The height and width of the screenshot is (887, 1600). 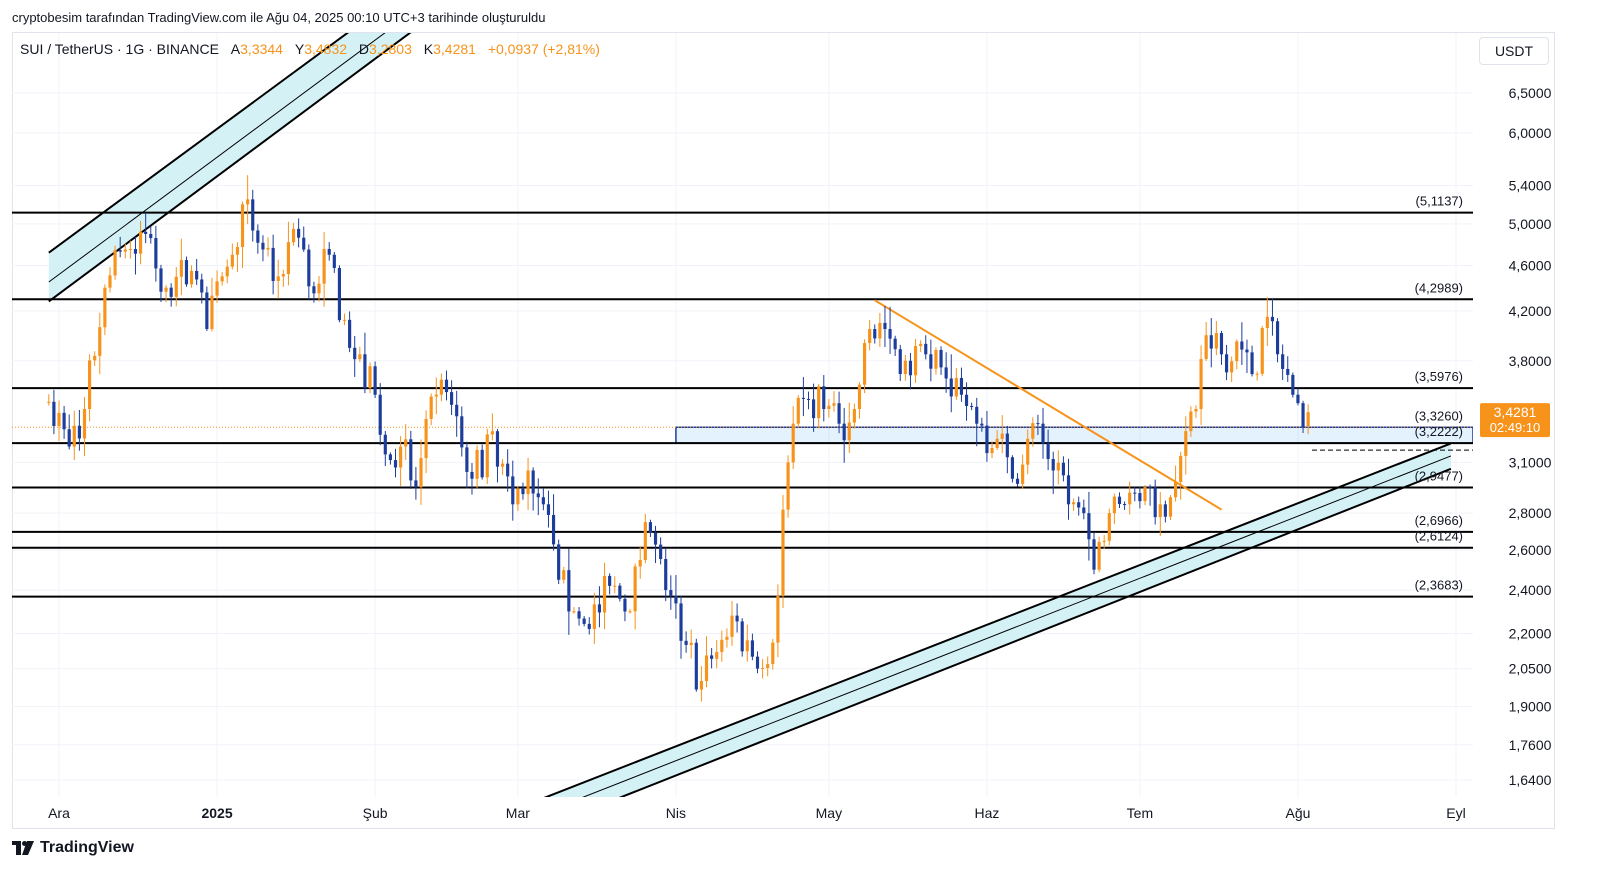 I want to click on close-label: K, so click(x=428, y=49).